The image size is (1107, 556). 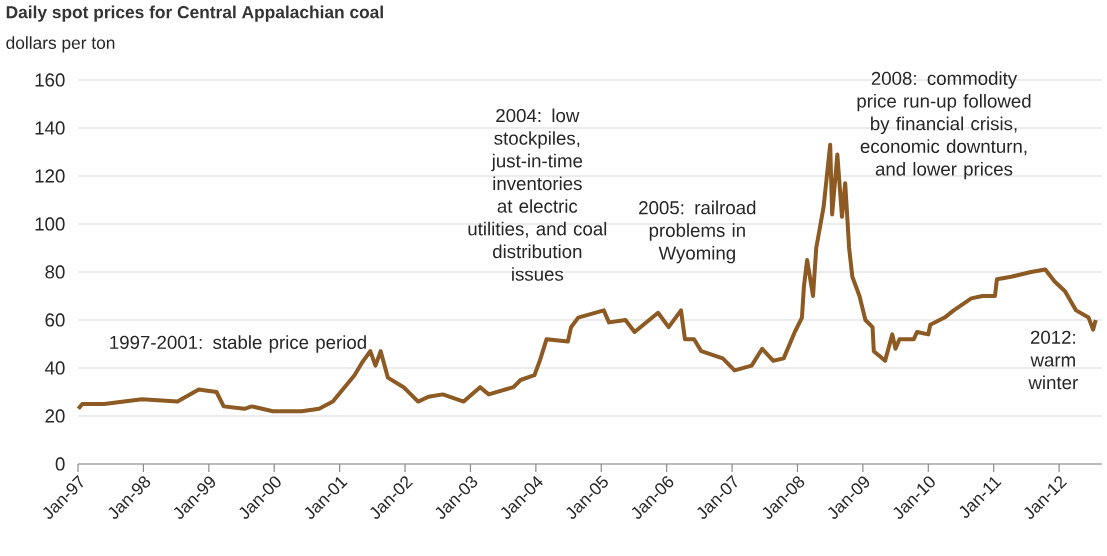 What do you see at coordinates (55, 272) in the screenshot?
I see `y-tick-label: 80` at bounding box center [55, 272].